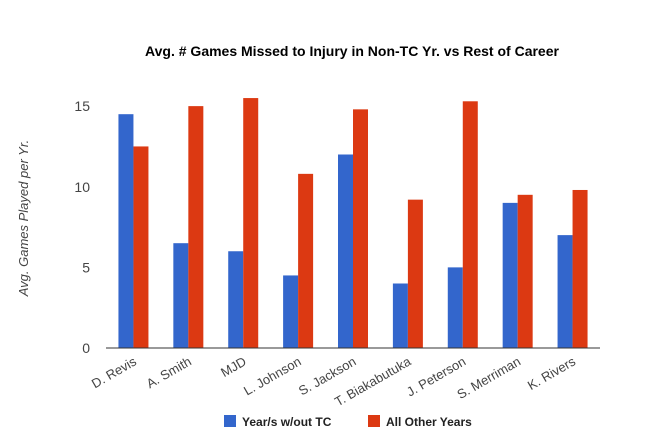  What do you see at coordinates (552, 373) in the screenshot?
I see `x-tick-label: K. Rivers` at bounding box center [552, 373].